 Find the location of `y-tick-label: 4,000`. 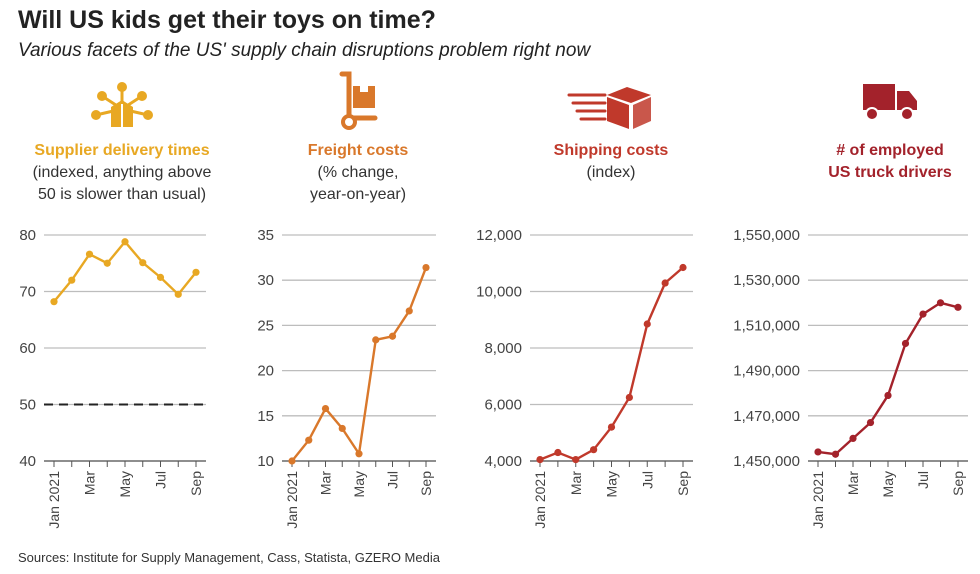

y-tick-label: 4,000 is located at coordinates (503, 461).